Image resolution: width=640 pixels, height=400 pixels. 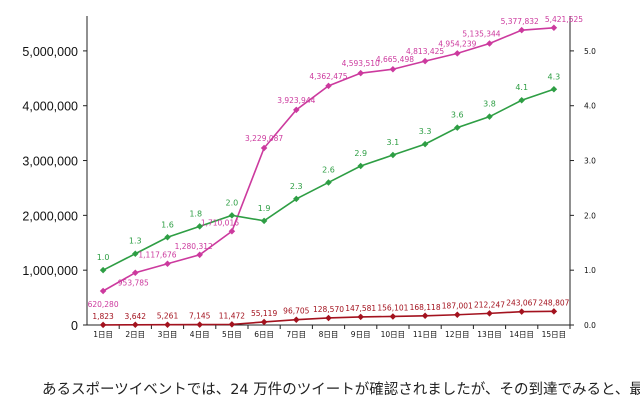 I want to click on data-label-ratio: 1.0, so click(x=103, y=257).